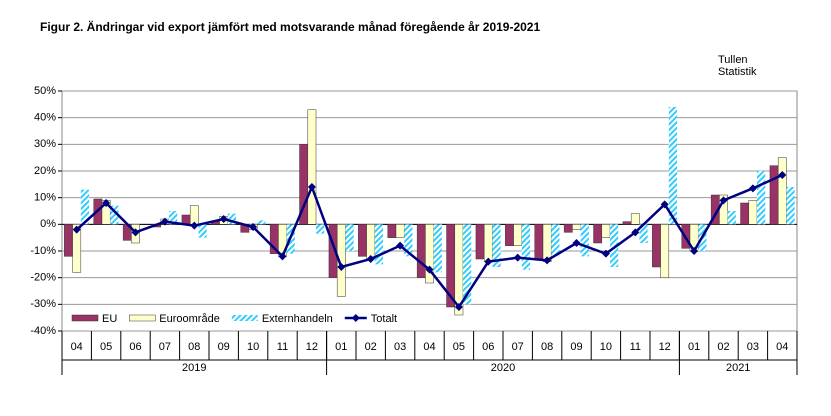 The image size is (831, 416). Describe the element at coordinates (43, 304) in the screenshot. I see `y-tick-label: -30%` at that location.